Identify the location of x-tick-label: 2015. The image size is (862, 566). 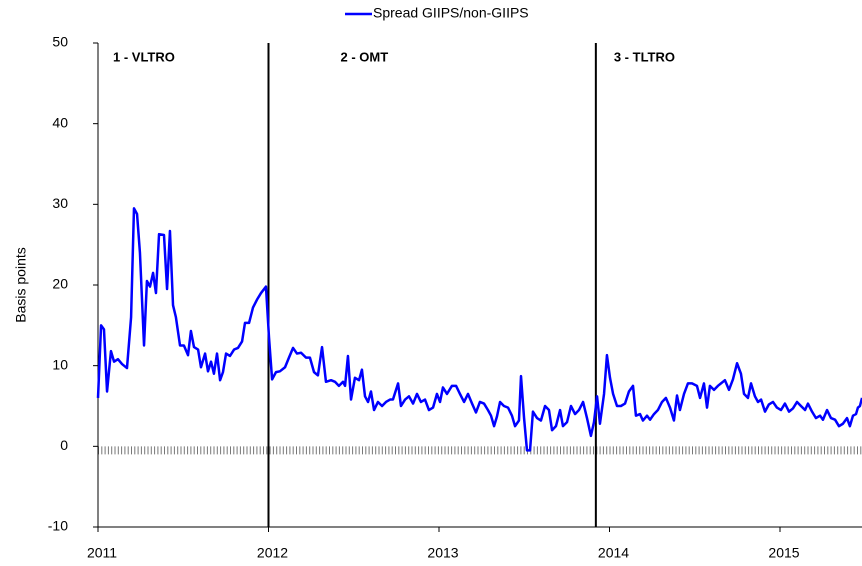
(783, 553).